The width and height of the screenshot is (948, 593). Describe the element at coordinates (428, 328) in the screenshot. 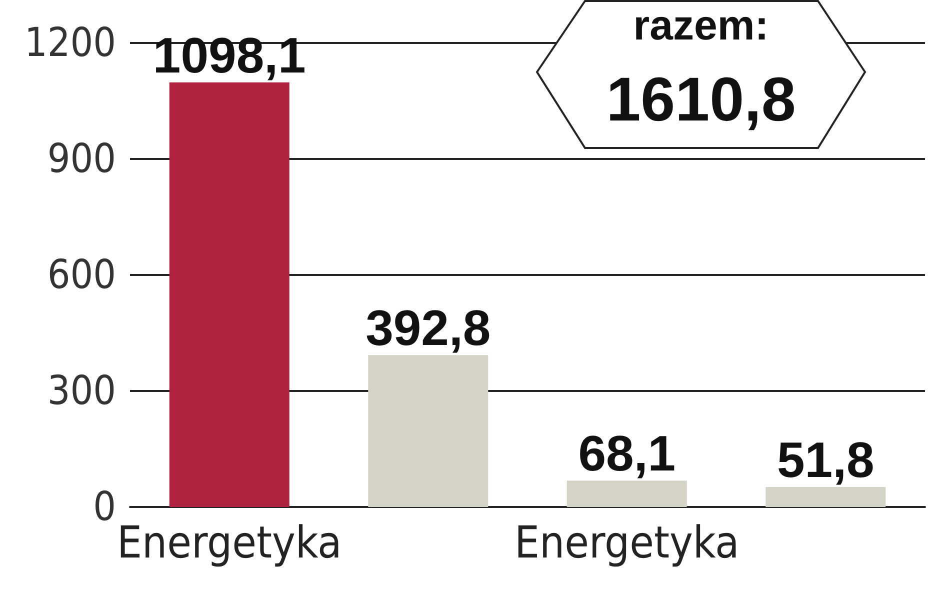

I see `data-label: 392,8` at that location.